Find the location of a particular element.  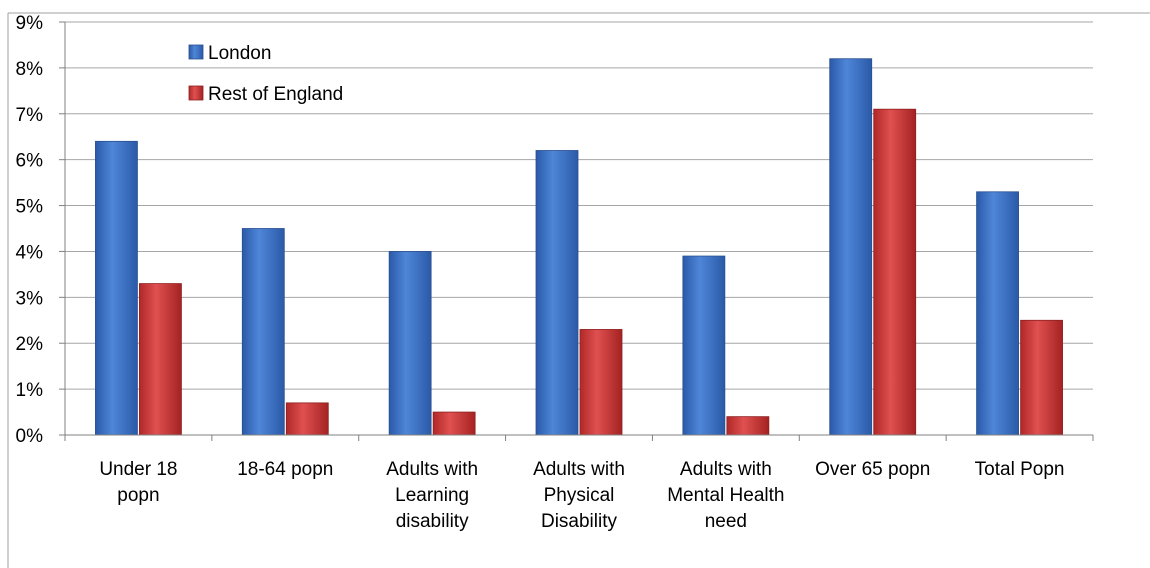

x-category-label-line: Mental Health is located at coordinates (725, 495).